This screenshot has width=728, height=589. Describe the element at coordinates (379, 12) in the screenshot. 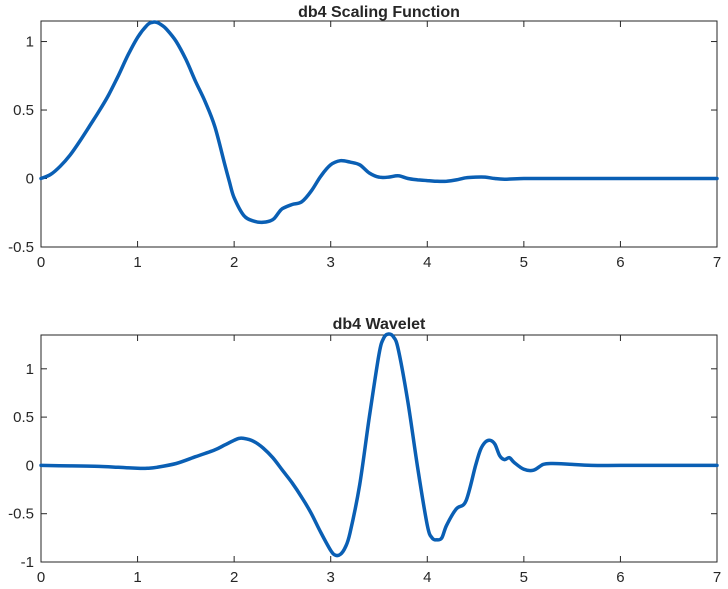

I see `chart-title: db4 Scaling Function` at that location.